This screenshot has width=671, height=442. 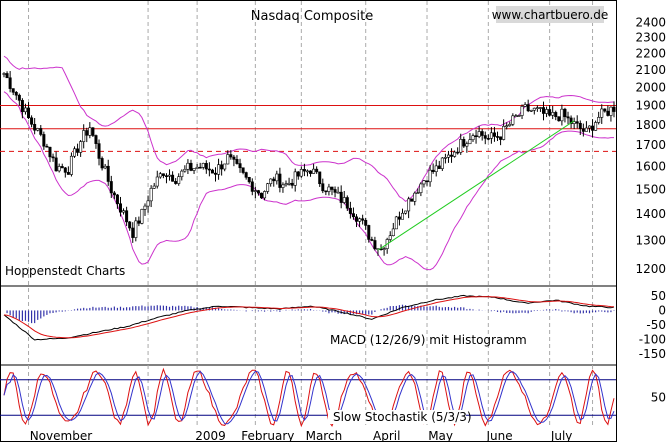 I want to click on stoch-label-bg, so click(x=397, y=417).